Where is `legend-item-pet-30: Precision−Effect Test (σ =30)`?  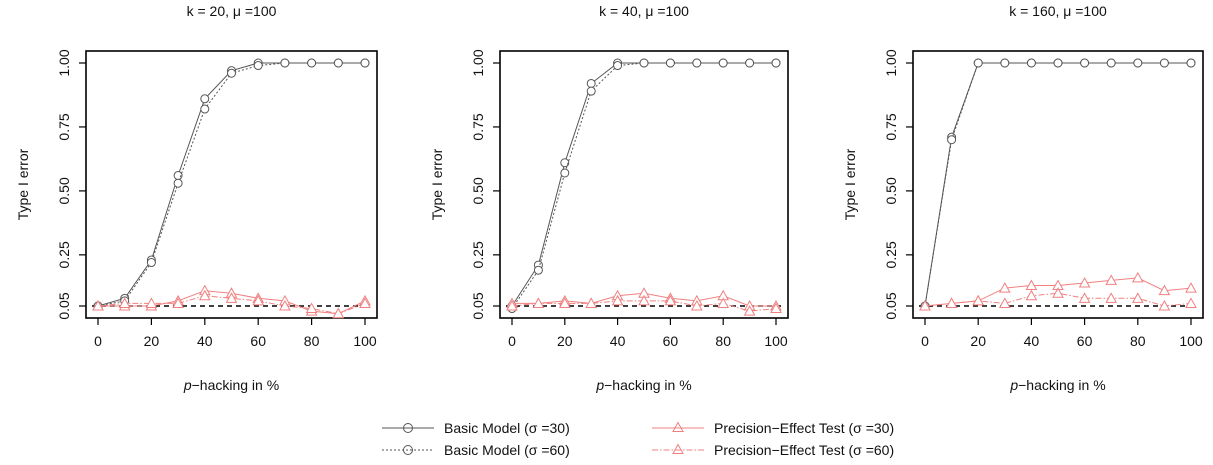 legend-item-pet-30: Precision−Effect Test (σ =30) is located at coordinates (772, 428).